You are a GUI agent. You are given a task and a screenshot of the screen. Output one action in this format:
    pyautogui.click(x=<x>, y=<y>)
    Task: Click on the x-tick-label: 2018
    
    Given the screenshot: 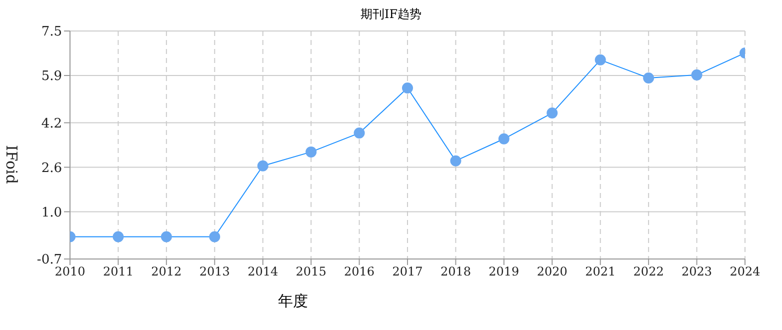 What is the action you would take?
    pyautogui.click(x=455, y=271)
    